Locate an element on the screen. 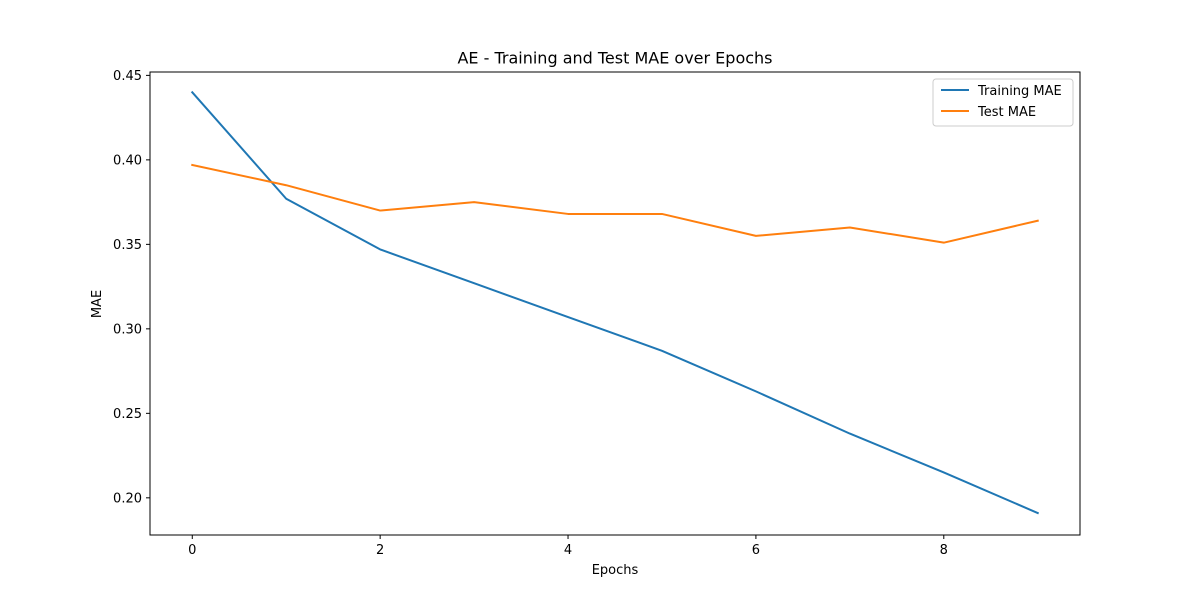 The width and height of the screenshot is (1200, 600). x-tick-label: 2 is located at coordinates (380, 550).